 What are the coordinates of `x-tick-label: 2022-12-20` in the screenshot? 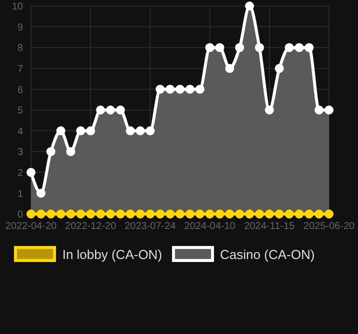 It's located at (91, 226).